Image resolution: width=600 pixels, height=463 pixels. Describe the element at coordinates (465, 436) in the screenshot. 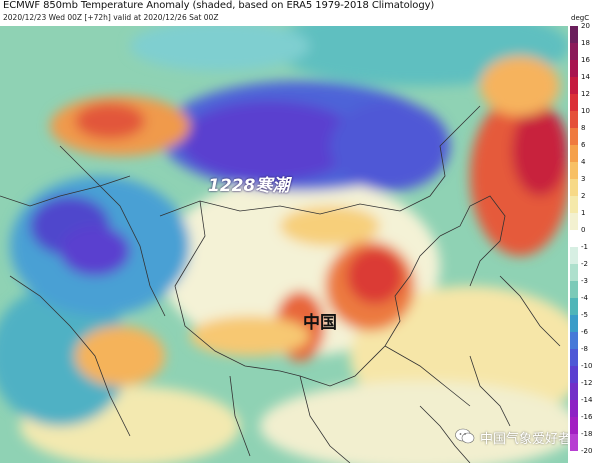

I see `wechat-icon` at that location.